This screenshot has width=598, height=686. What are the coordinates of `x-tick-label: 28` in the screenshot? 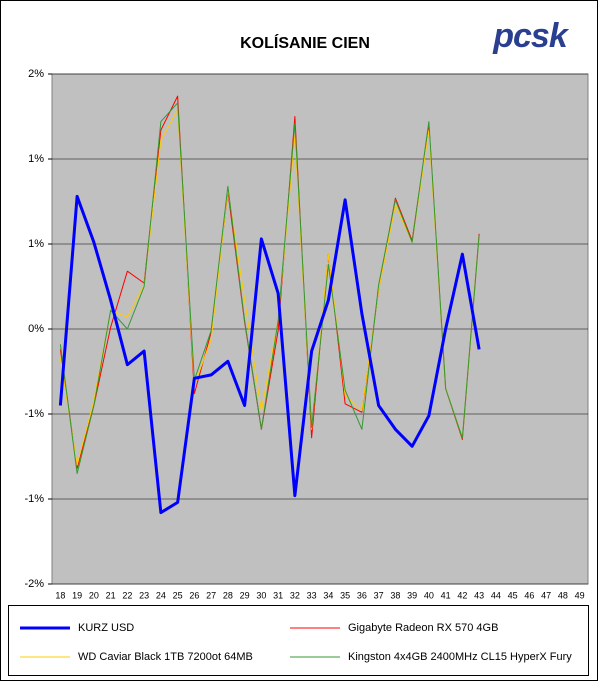 It's located at (228, 595).